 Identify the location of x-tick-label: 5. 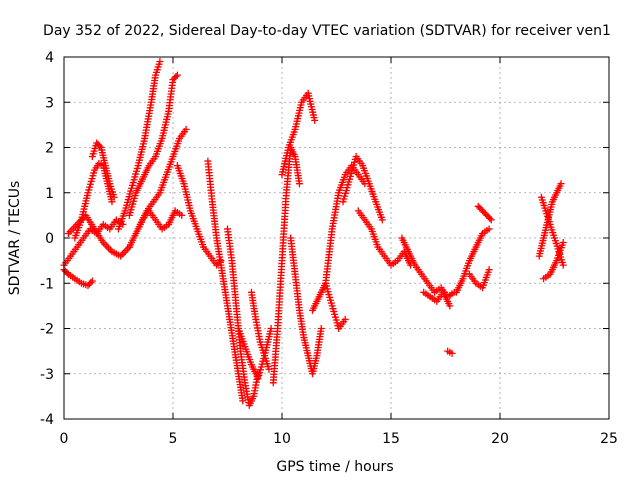
(173, 439).